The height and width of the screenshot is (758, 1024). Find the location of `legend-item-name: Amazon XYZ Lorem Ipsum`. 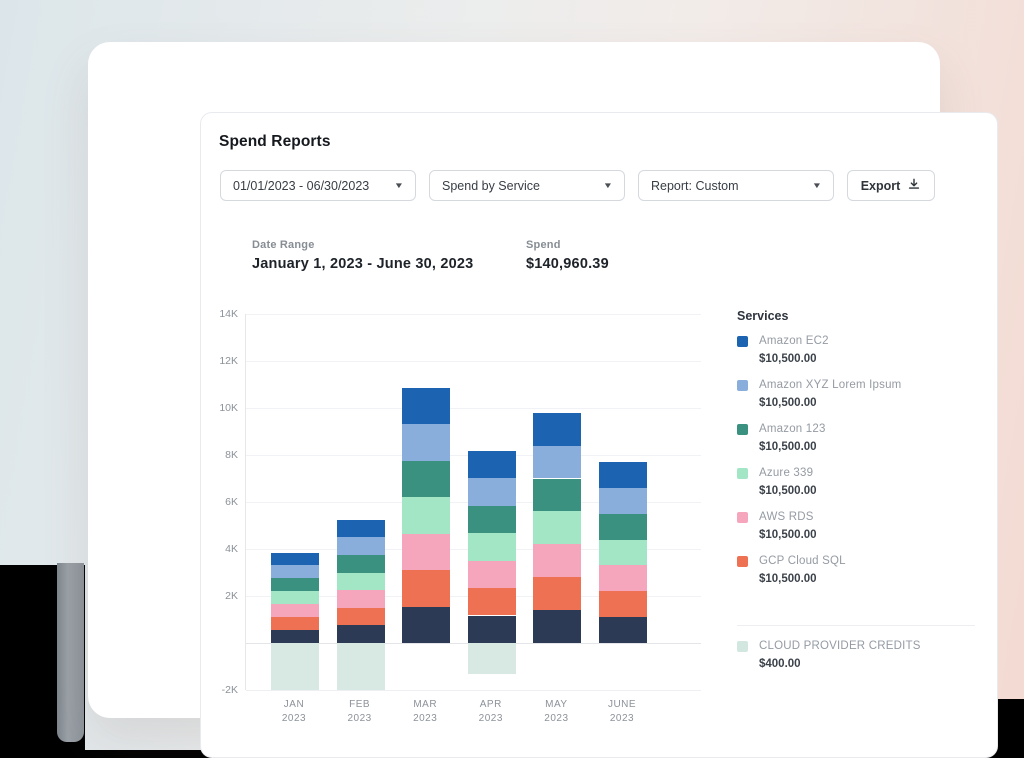

legend-item-name: Amazon XYZ Lorem Ipsum is located at coordinates (830, 385).